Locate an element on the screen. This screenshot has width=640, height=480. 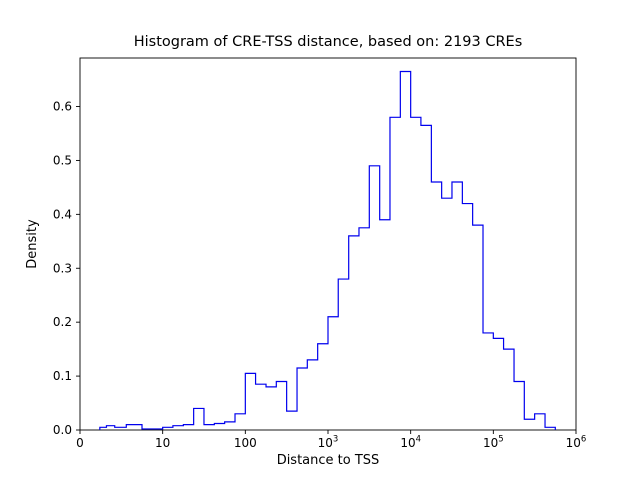
x-tick-label: 10³ is located at coordinates (328, 443).